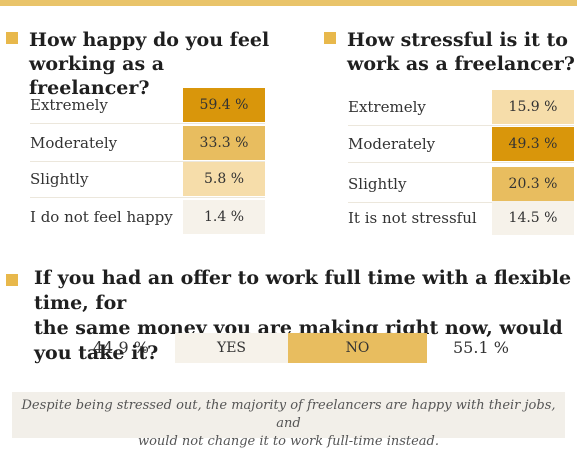 Image resolution: width=577 pixels, height=451 pixels. I want to click on table-row: It is not stressful 14.5 %, so click(461, 218).